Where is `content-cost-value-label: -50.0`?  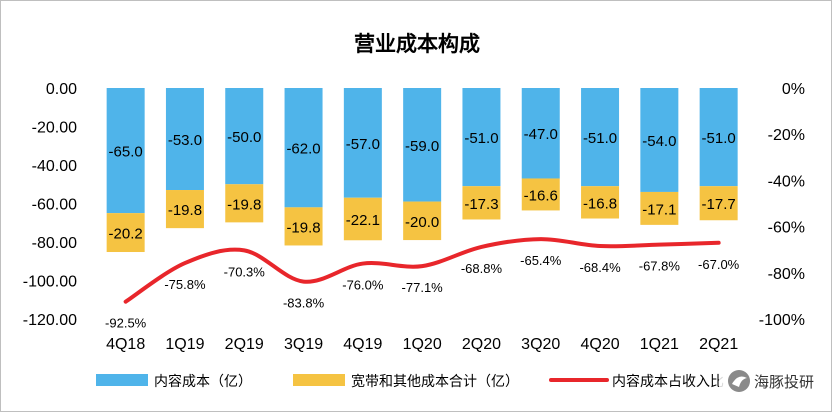
content-cost-value-label: -50.0 is located at coordinates (244, 137).